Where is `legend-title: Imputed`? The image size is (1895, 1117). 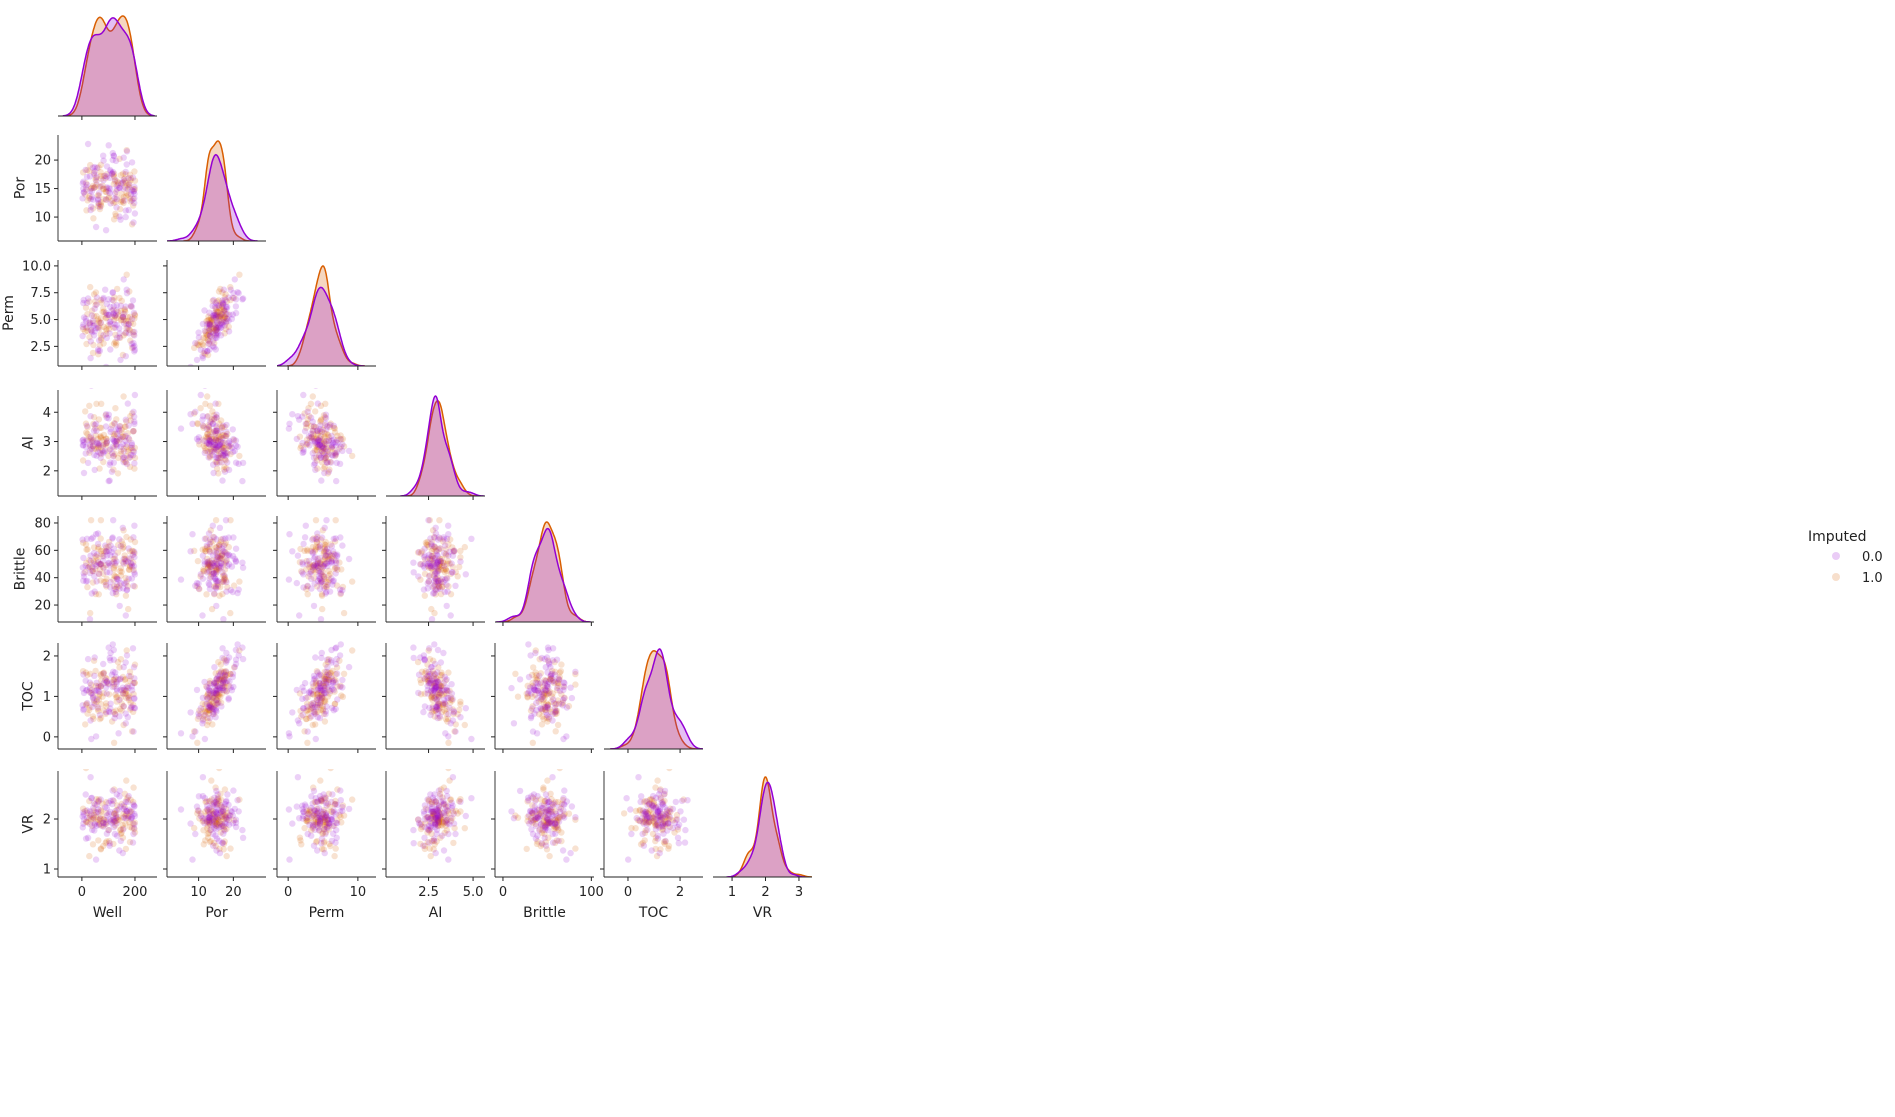 legend-title: Imputed is located at coordinates (1837, 537).